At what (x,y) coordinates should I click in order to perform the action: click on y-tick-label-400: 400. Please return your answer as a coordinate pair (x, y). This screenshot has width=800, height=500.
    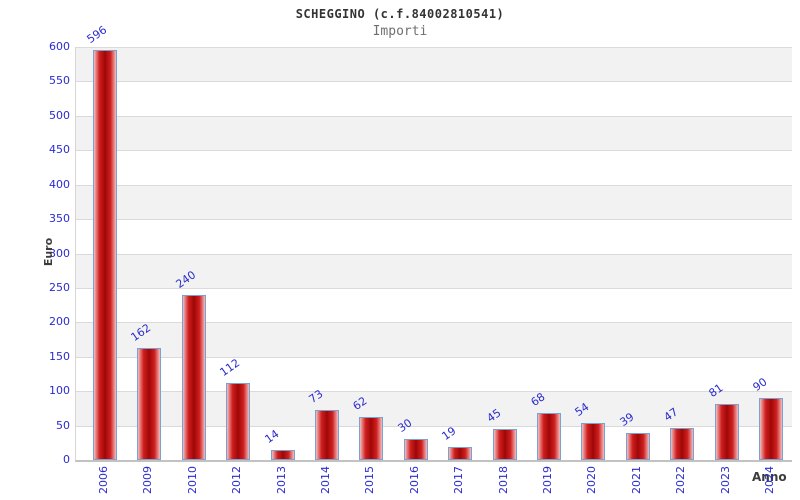
    Looking at the image, I should click on (59, 184).